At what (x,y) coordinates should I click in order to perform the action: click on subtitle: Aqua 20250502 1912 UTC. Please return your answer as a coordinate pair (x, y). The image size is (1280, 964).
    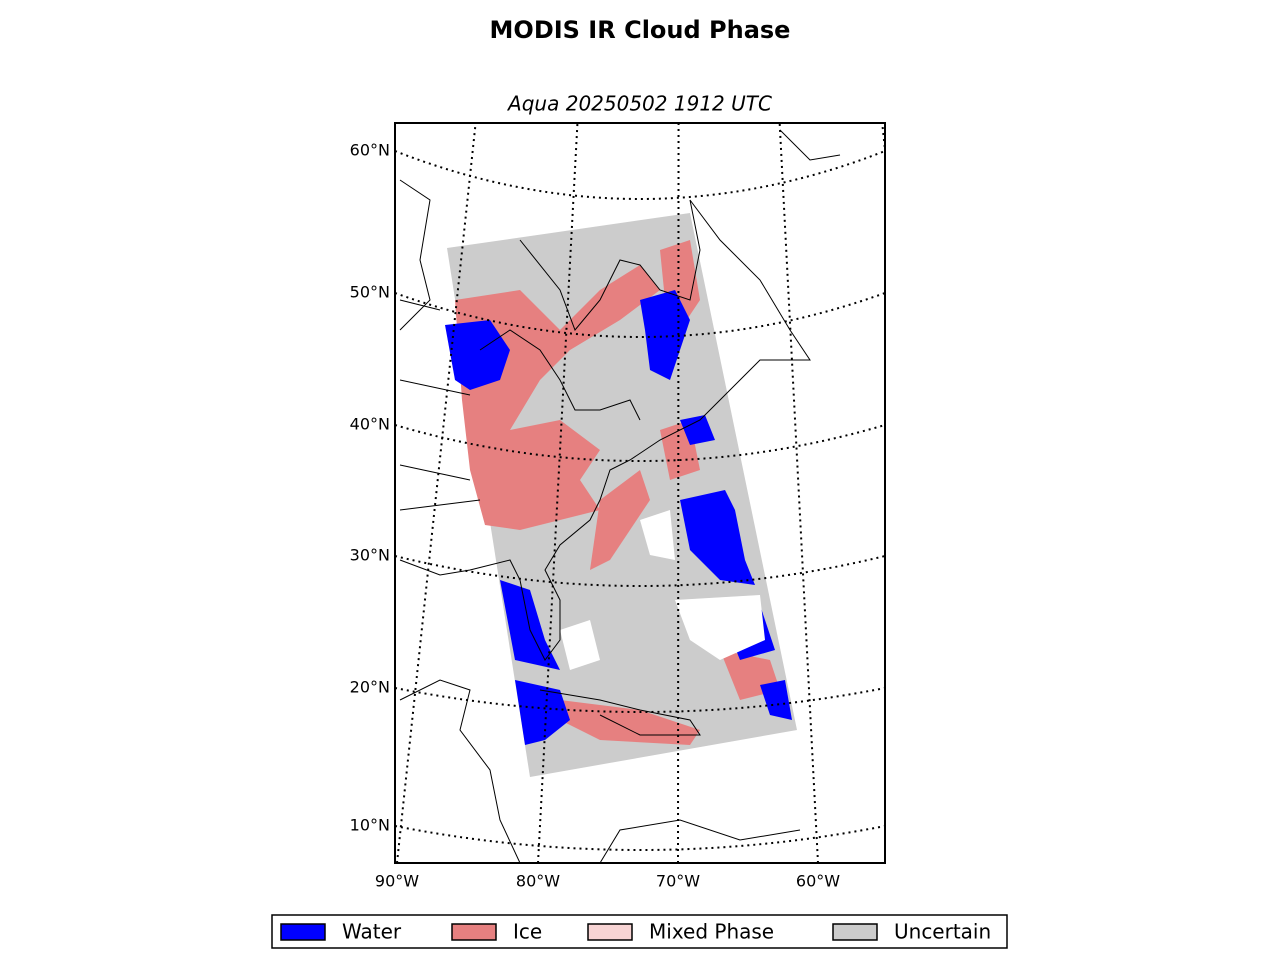
    Looking at the image, I should click on (639, 104).